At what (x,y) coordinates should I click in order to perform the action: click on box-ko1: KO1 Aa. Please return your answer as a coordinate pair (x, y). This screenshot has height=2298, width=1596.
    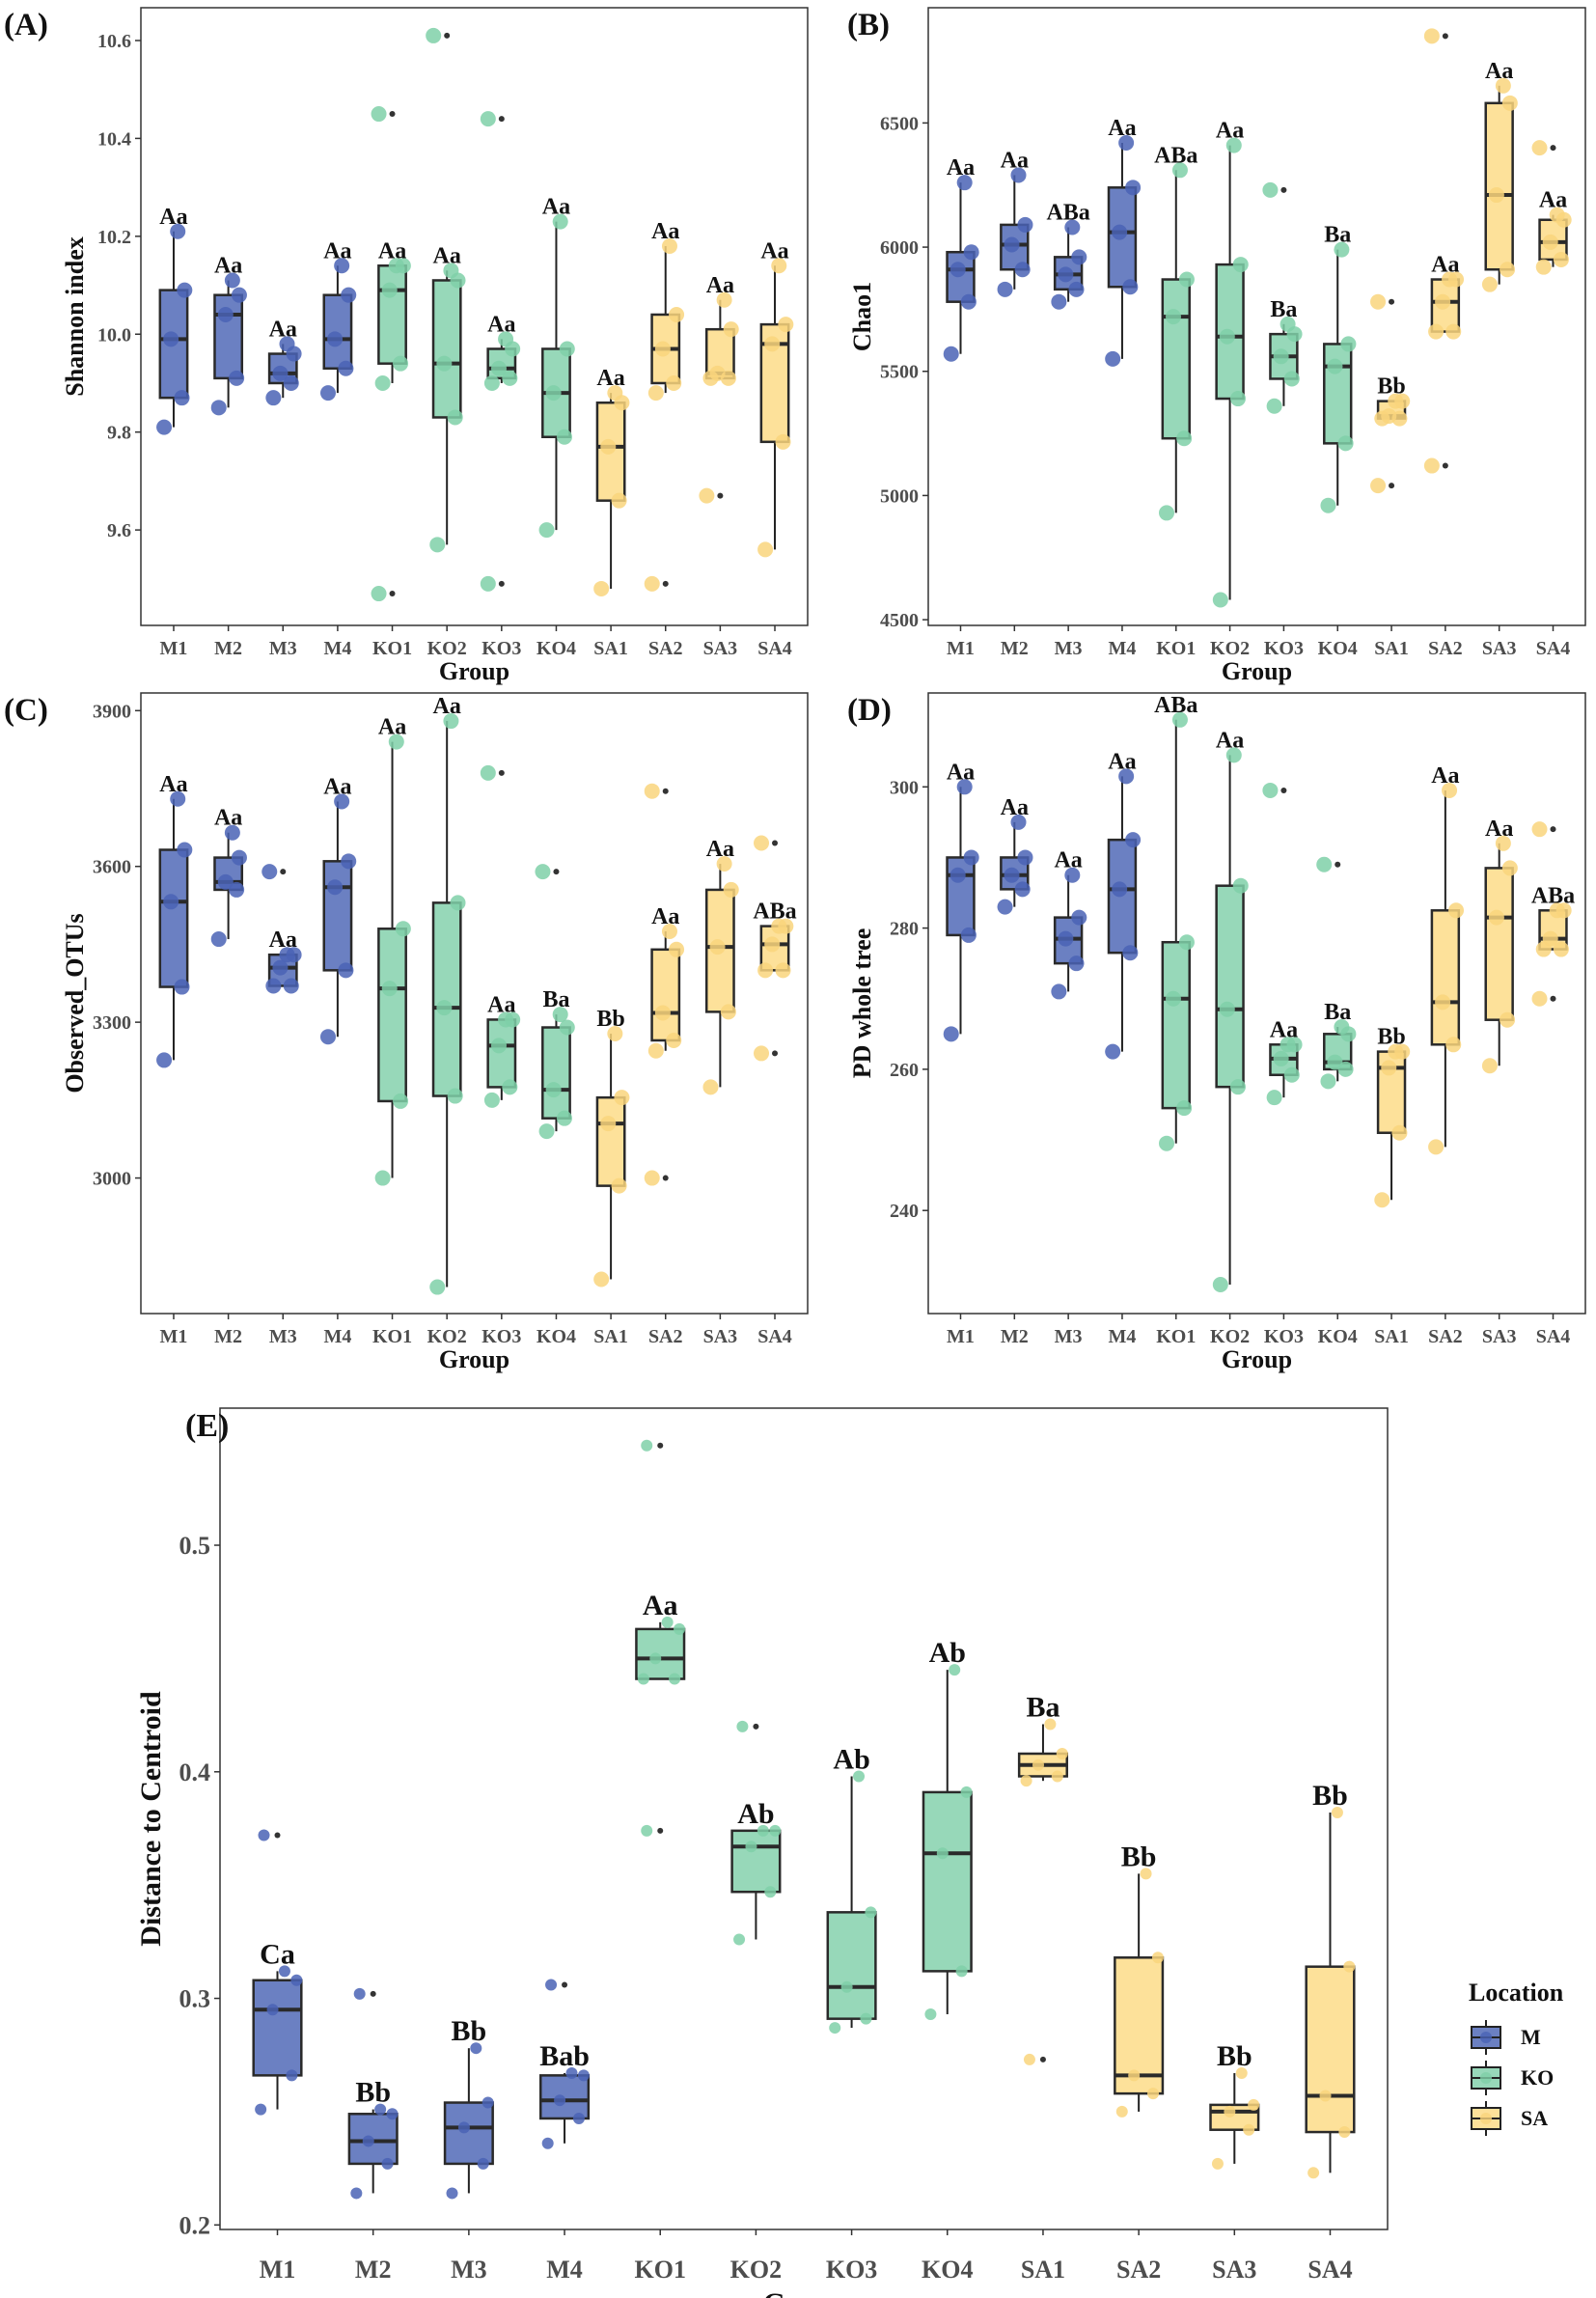
    Looking at the image, I should click on (661, 1937).